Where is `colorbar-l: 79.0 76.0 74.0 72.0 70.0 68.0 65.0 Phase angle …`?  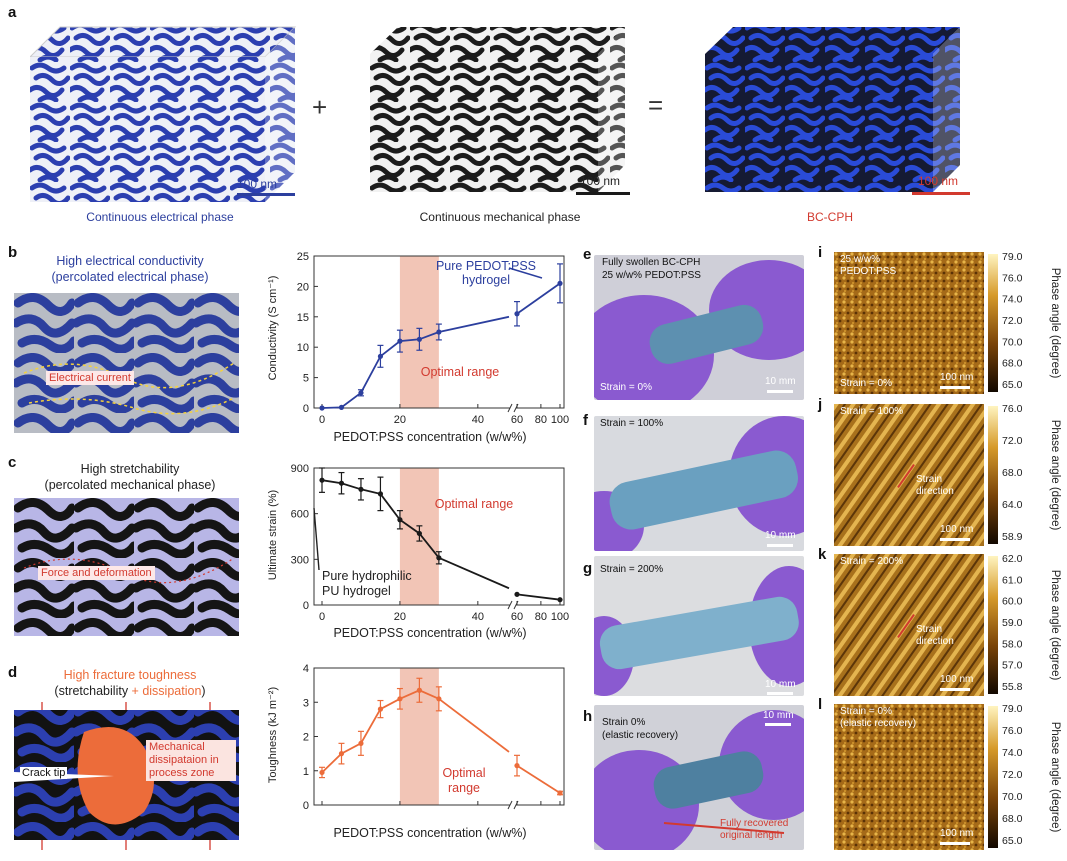
colorbar-l: 79.0 76.0 74.0 72.0 70.0 68.0 65.0 Phase angle … is located at coordinates (1024, 776).